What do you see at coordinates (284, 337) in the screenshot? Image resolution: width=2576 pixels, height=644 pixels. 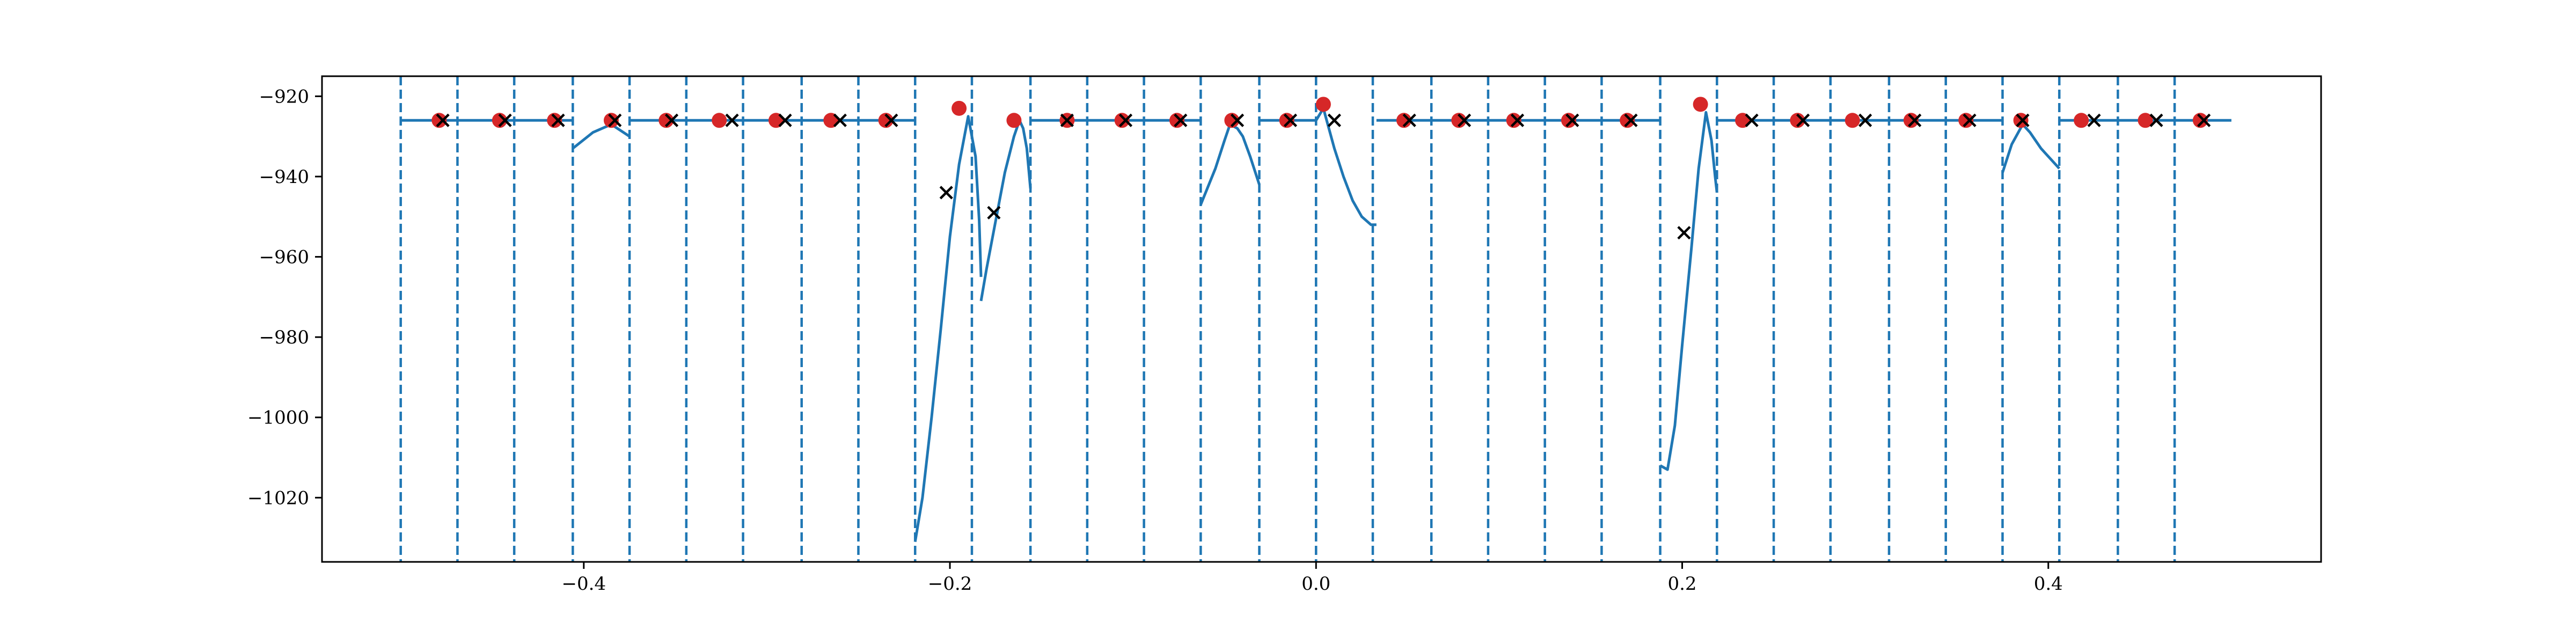 I see `y-tick-label-3: −980` at bounding box center [284, 337].